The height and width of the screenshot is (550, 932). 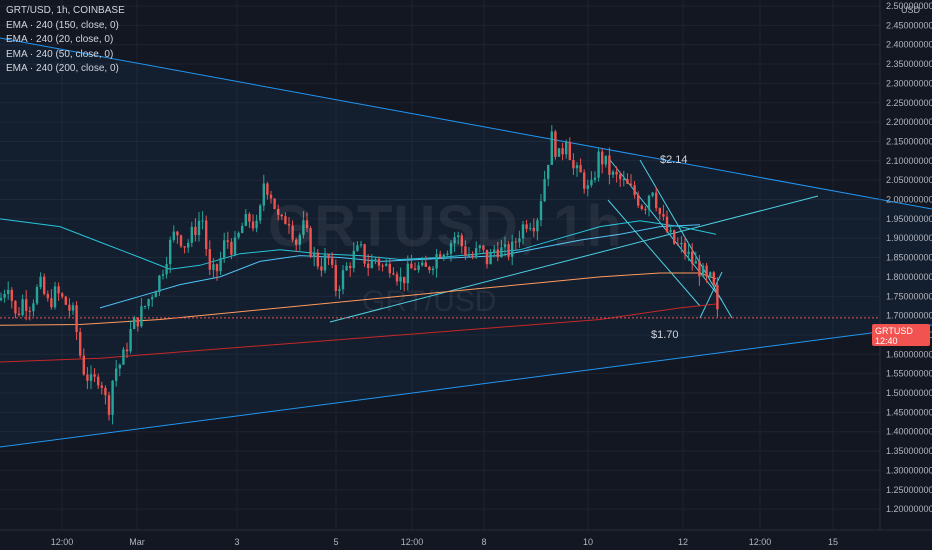 What do you see at coordinates (909, 180) in the screenshot?
I see `price-tick-label: 2.05000000` at bounding box center [909, 180].